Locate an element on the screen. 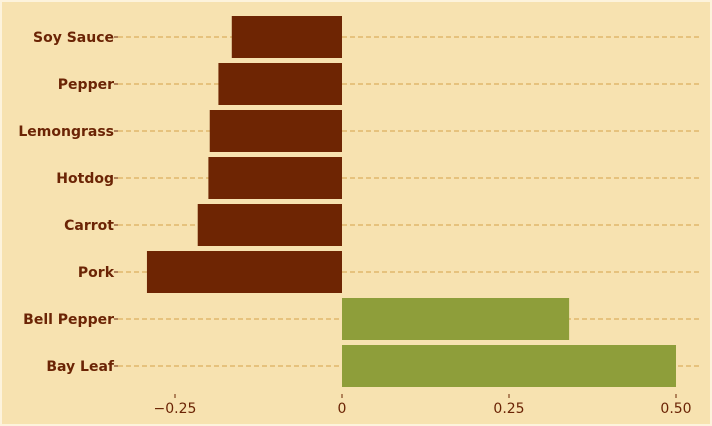 The height and width of the screenshot is (426, 712). bar-soy-sauce is located at coordinates (286, 37).